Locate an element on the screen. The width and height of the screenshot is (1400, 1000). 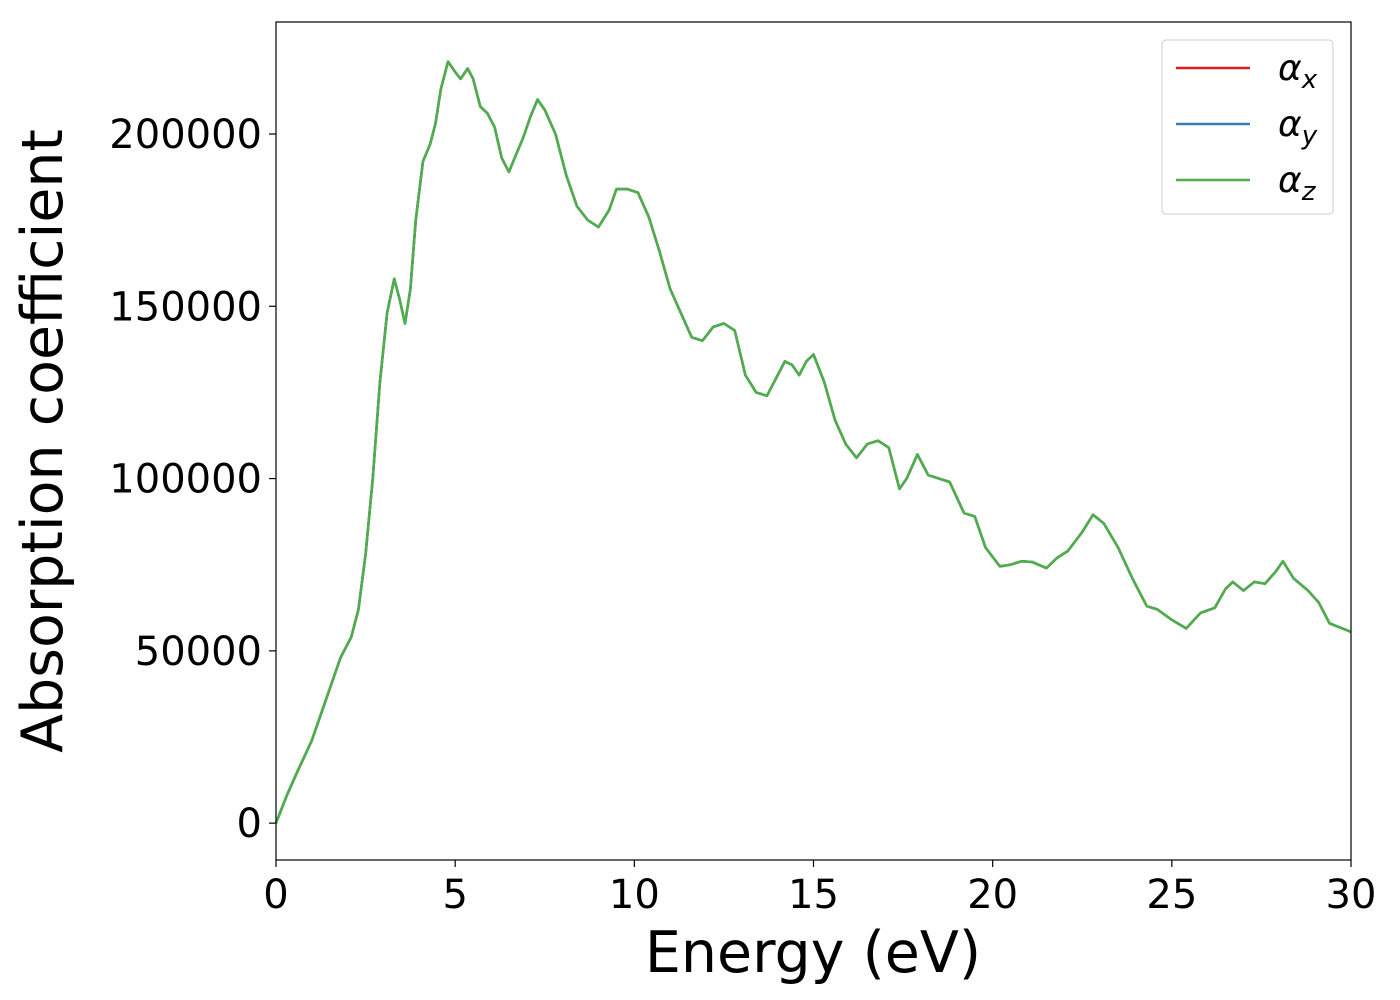
x-tick-label: 20 is located at coordinates (992, 895).